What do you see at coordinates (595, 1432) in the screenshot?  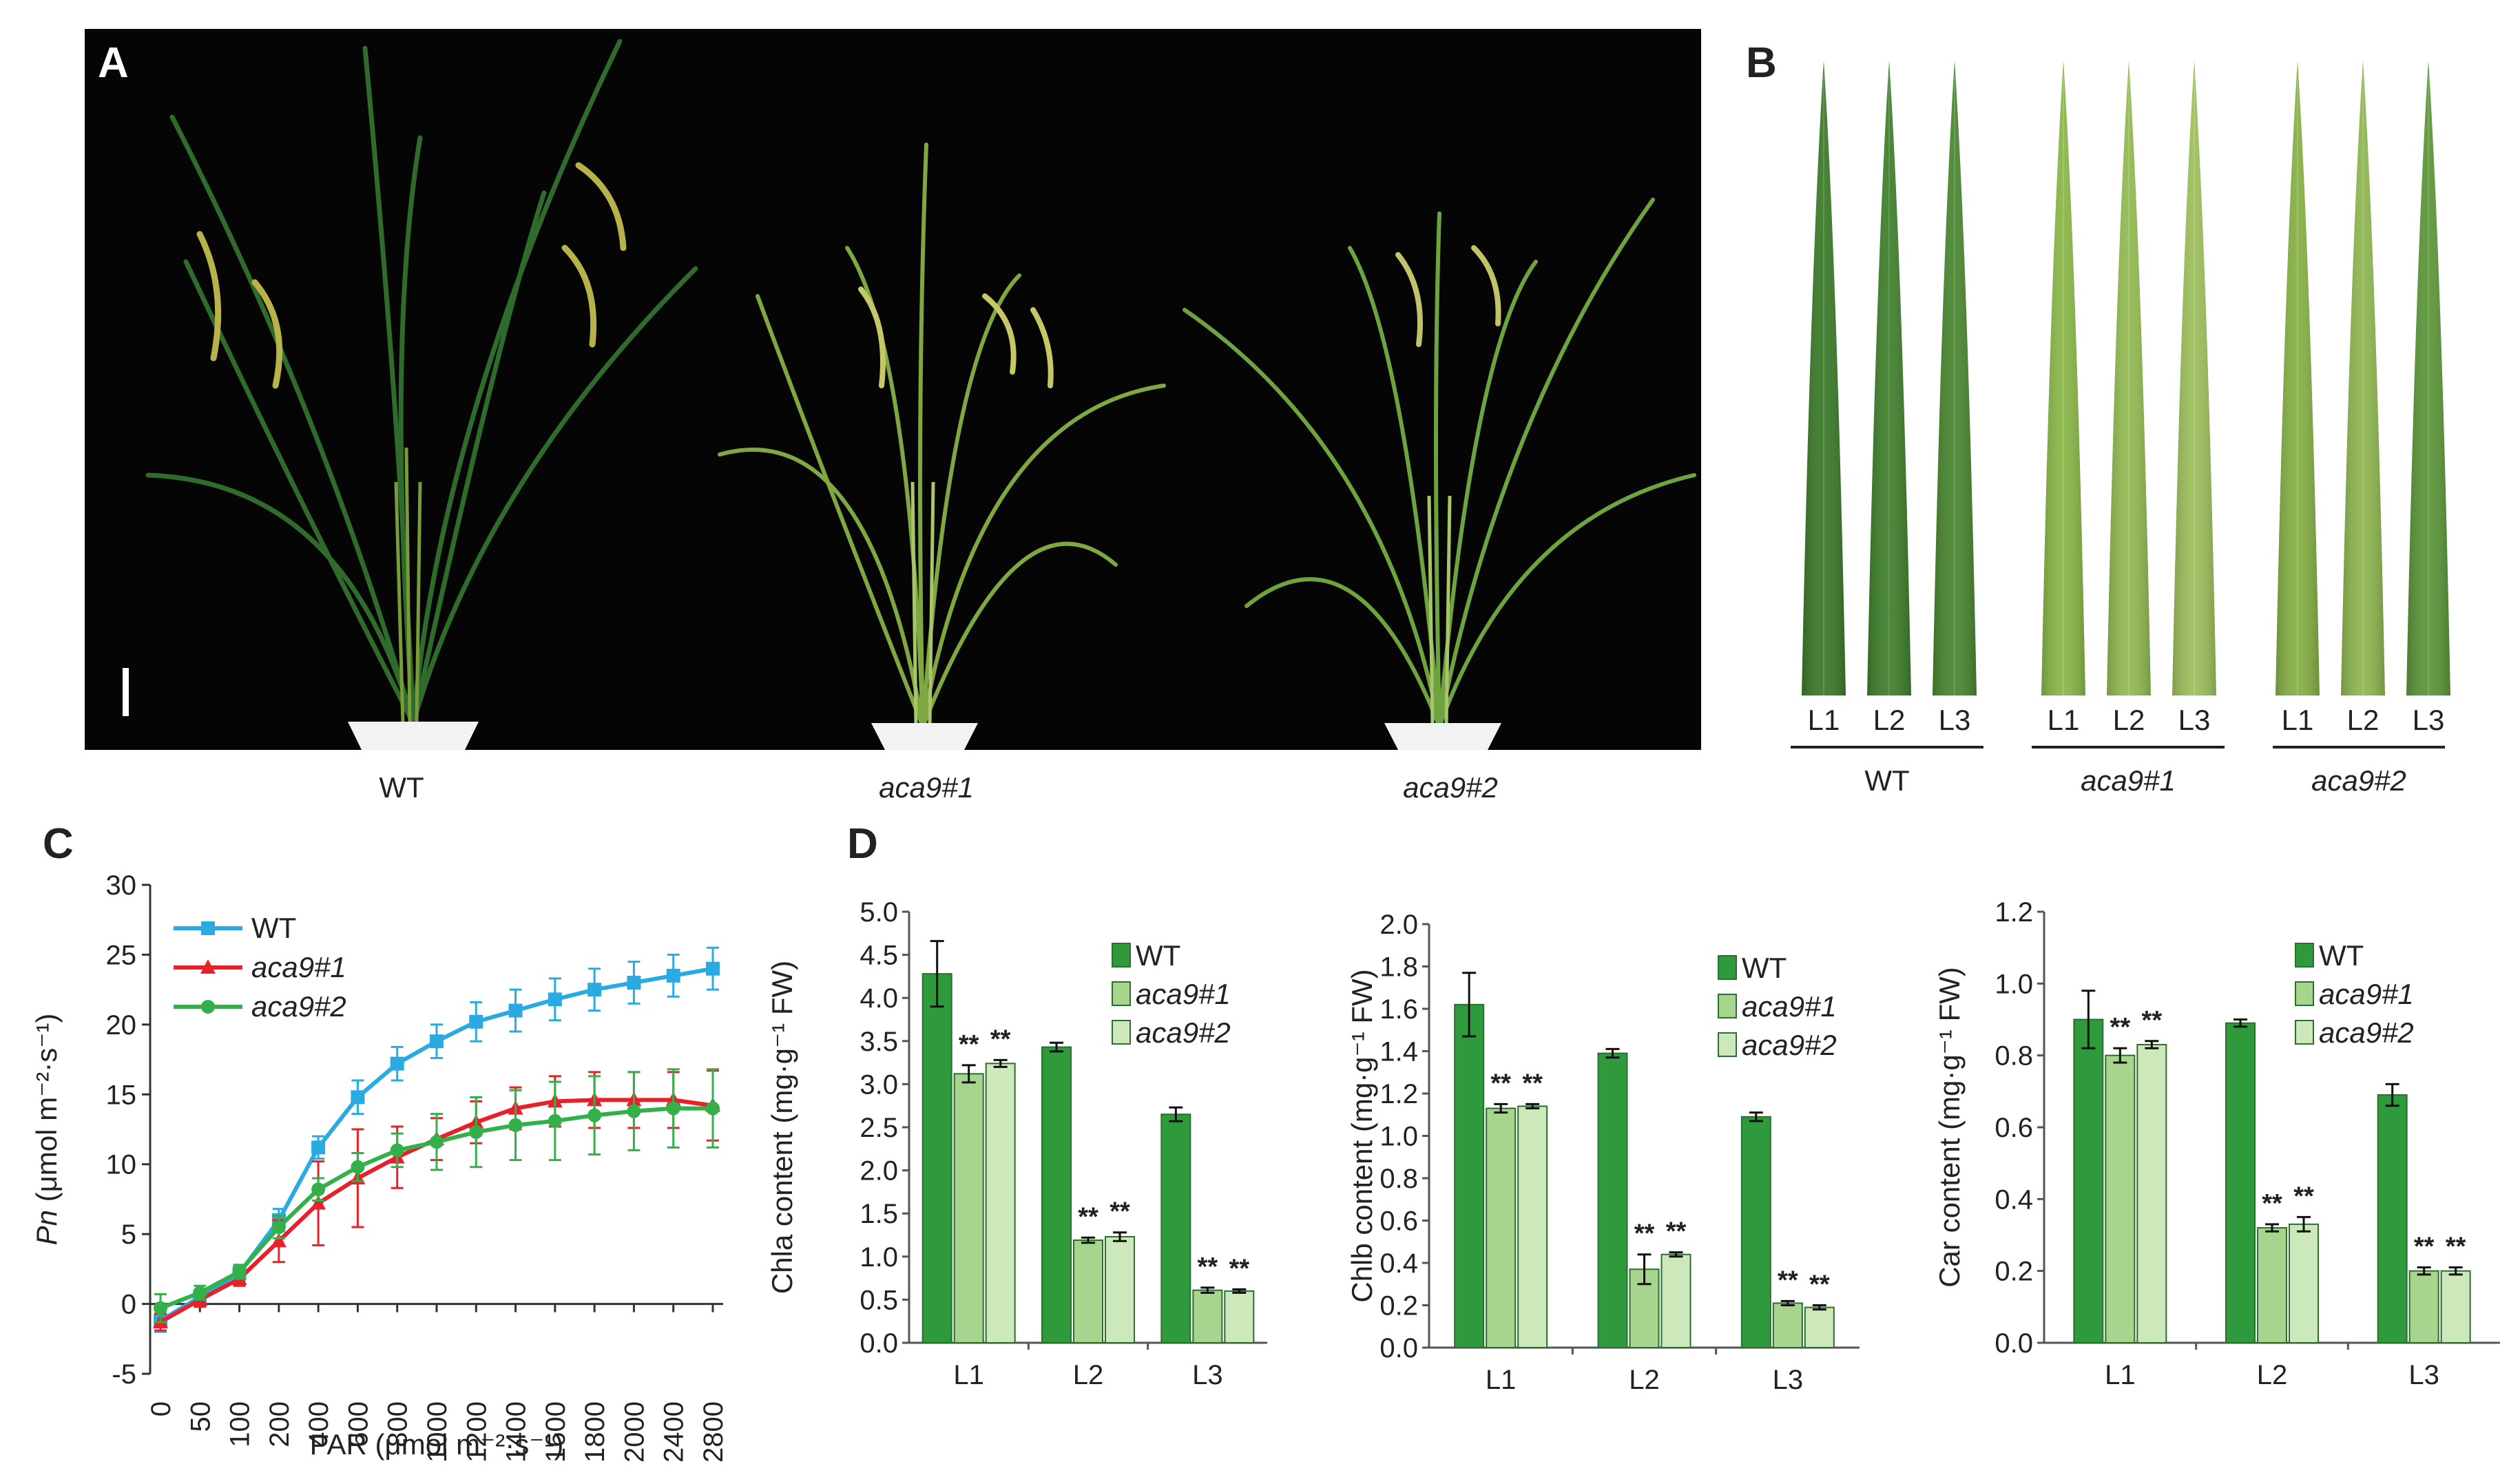 I see `x-tick-label: 1800` at bounding box center [595, 1432].